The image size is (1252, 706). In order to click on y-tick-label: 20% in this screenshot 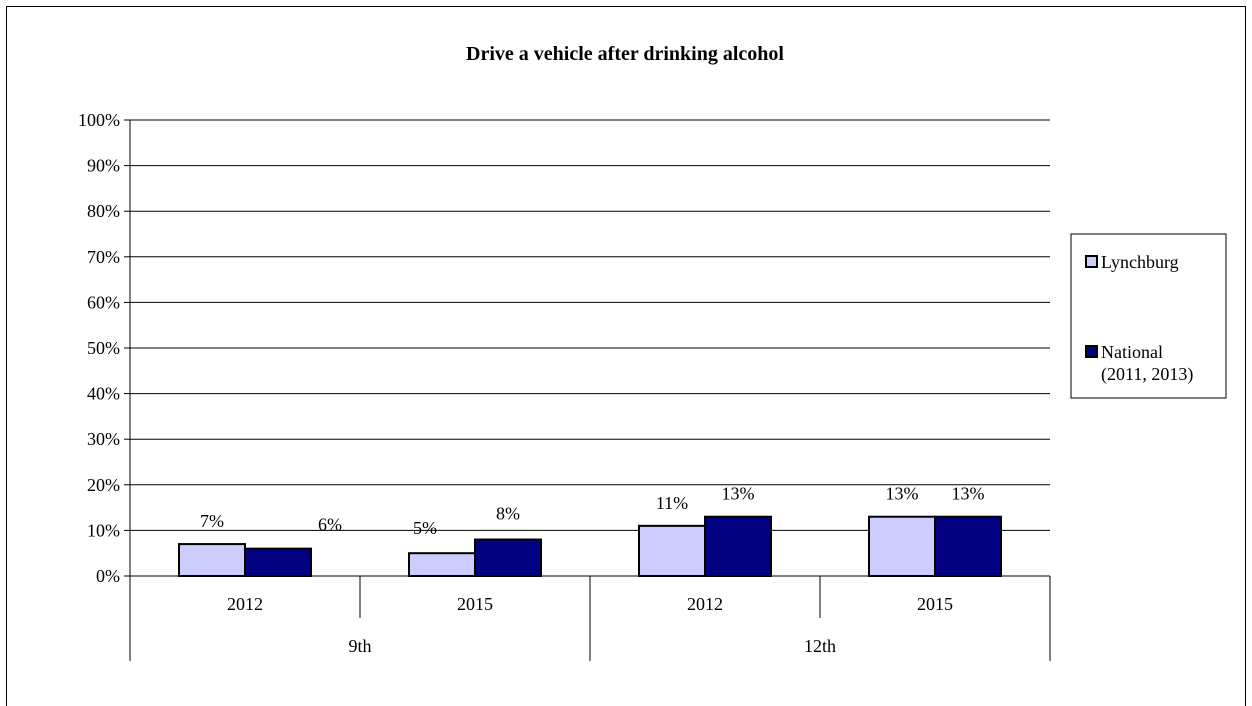, I will do `click(103, 485)`.